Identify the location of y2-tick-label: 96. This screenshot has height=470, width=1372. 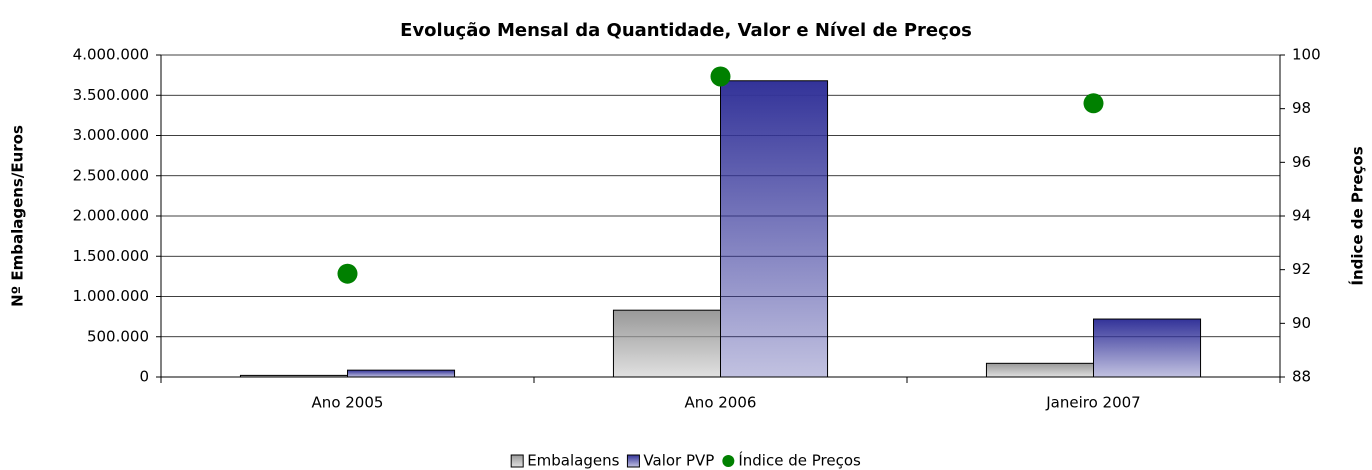
(1301, 162).